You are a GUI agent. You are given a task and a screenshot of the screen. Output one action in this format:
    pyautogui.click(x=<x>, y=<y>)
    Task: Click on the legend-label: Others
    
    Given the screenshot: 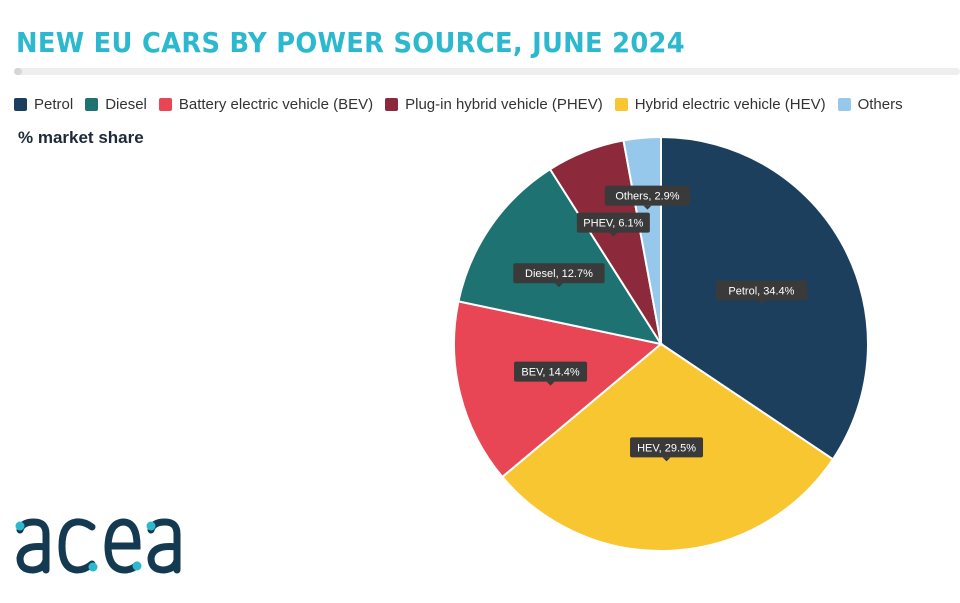 What is the action you would take?
    pyautogui.click(x=880, y=104)
    